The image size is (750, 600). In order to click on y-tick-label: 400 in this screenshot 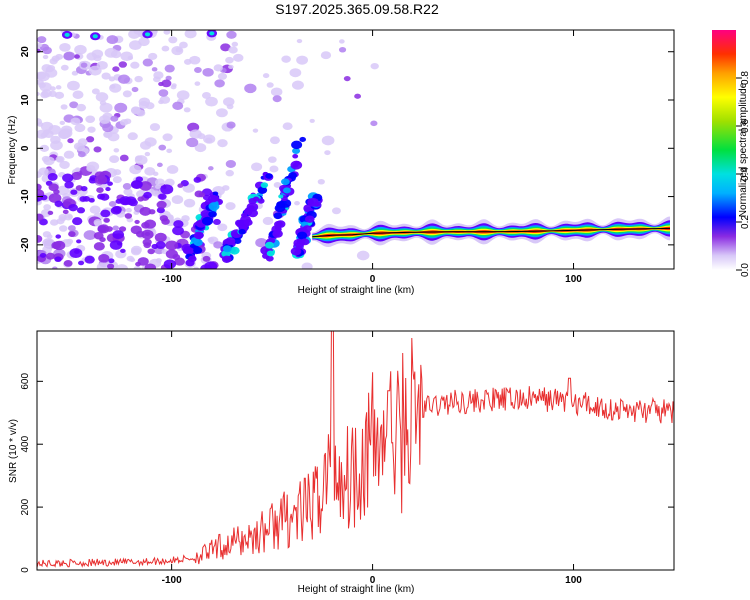, I will do `click(25, 443)`.